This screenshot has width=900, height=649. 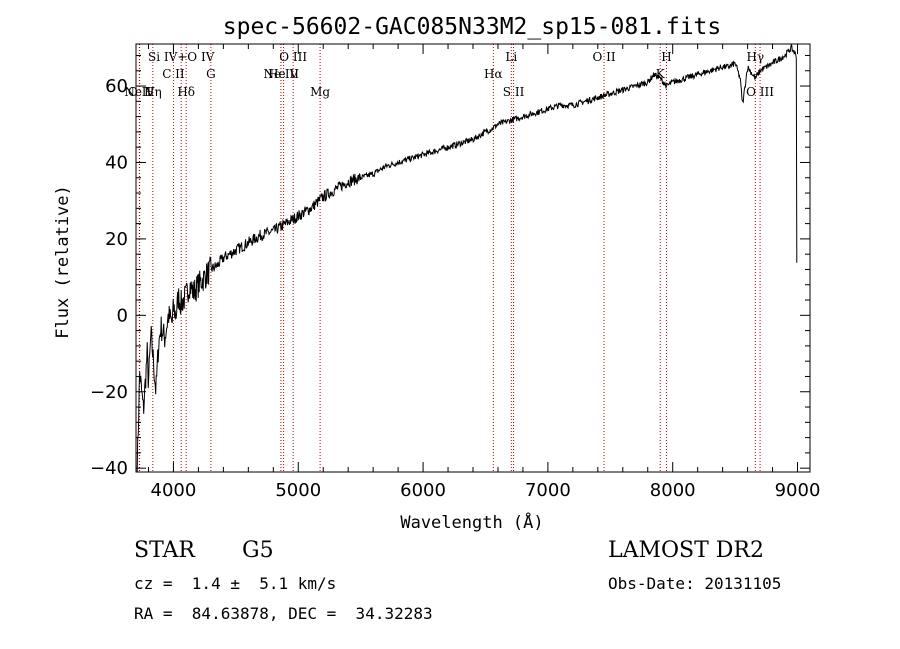 I want to click on spectral-line-label: Si IV+O IV, so click(x=181, y=57).